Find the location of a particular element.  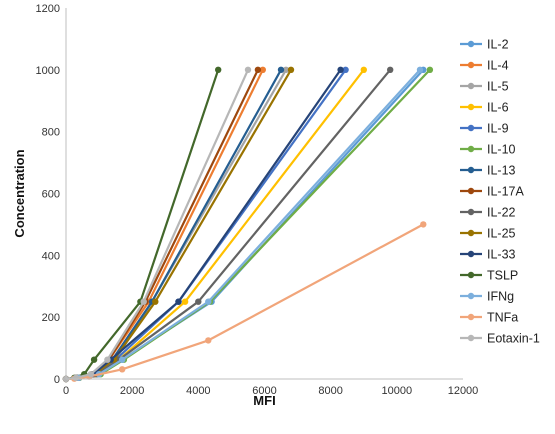

x-tick-label: 0 is located at coordinates (66, 391).